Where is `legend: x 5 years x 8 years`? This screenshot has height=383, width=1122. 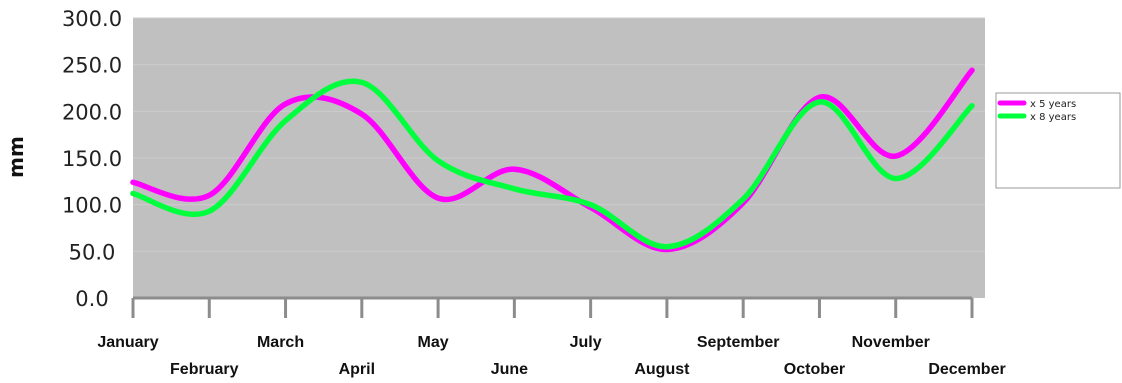
legend: x 5 years x 8 years is located at coordinates (1058, 140).